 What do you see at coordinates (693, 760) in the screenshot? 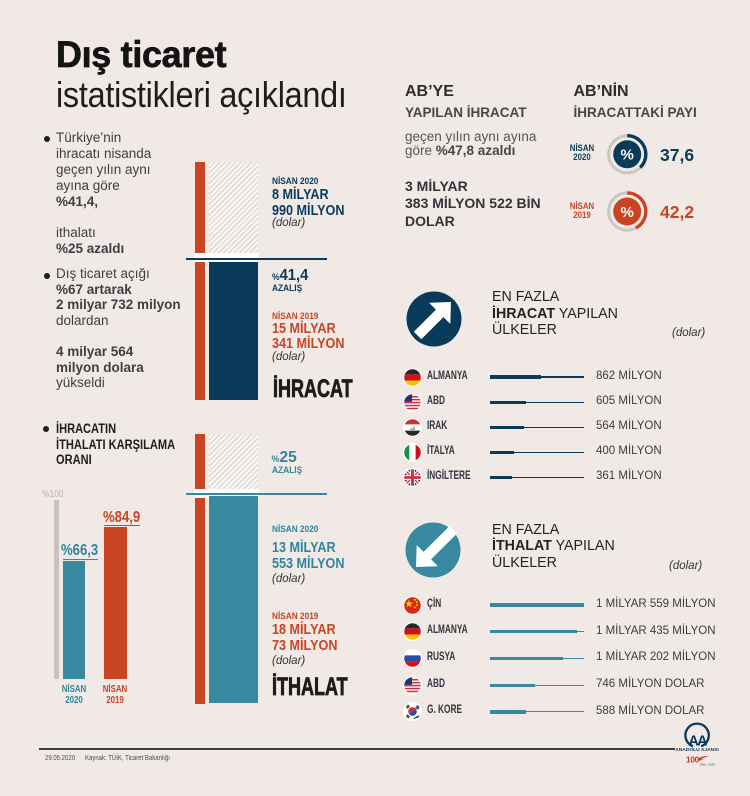
I see `svg-text: 100` at bounding box center [693, 760].